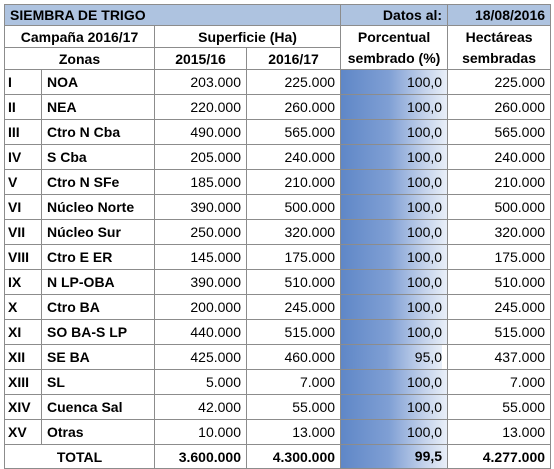 Image resolution: width=554 pixels, height=469 pixels. Describe the element at coordinates (499, 36) in the screenshot. I see `hectareas-header-line1: Hectáreas` at that location.